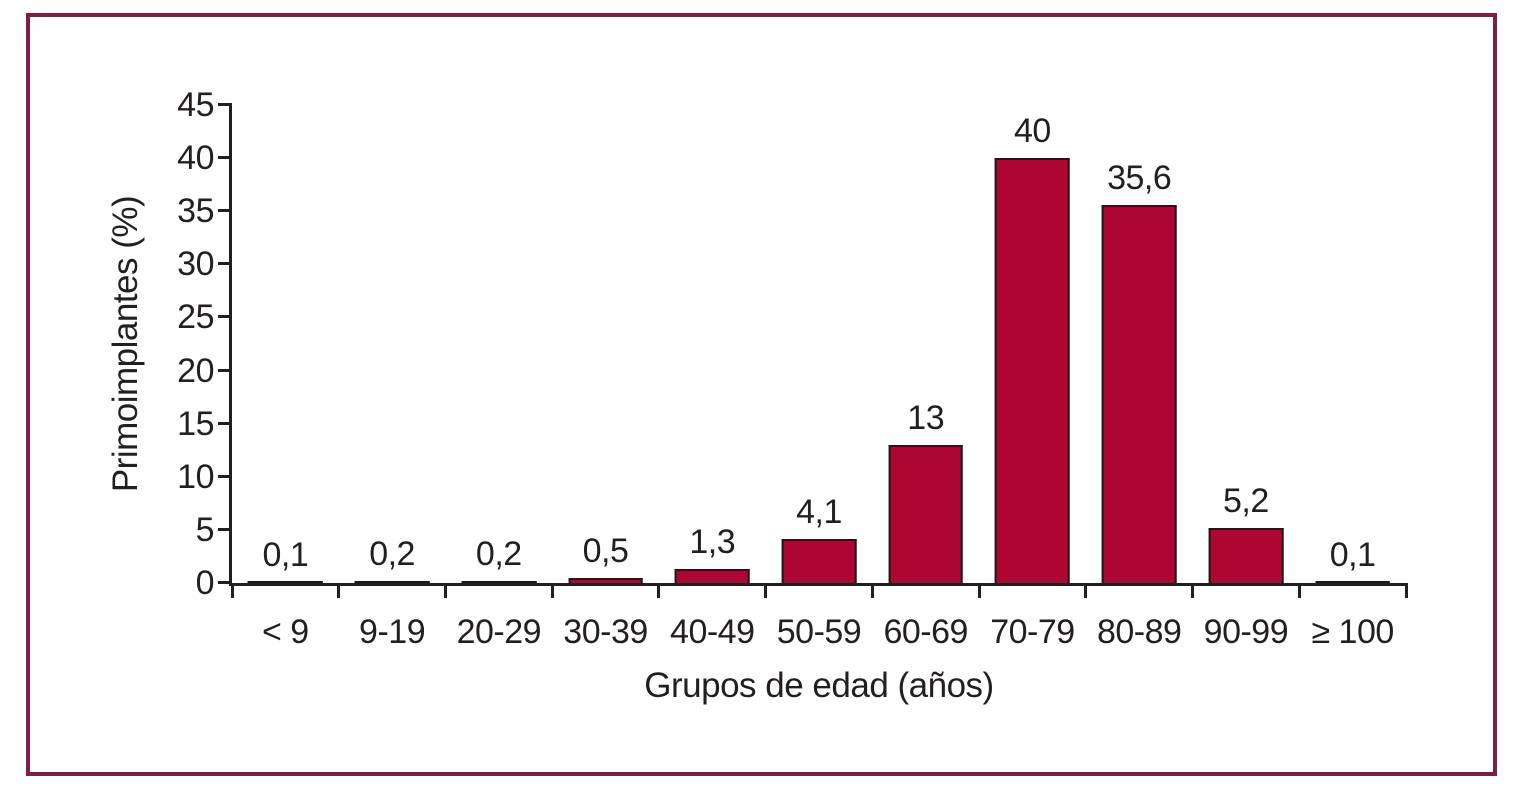 This screenshot has width=1516, height=800. I want to click on y-axis-title-text: Primoimplantes (%), so click(126, 344).